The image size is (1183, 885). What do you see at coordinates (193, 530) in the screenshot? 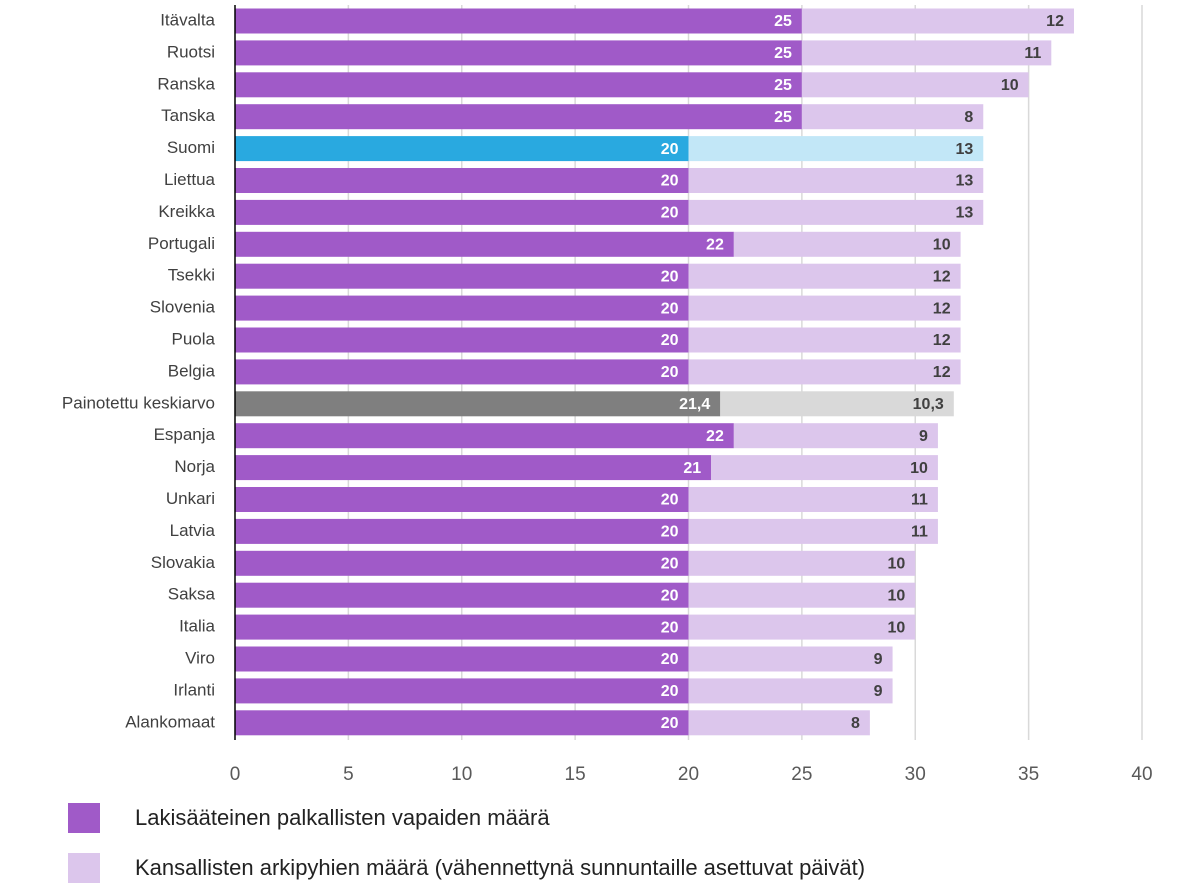
I see `y-tick-label: Latvia` at bounding box center [193, 530].